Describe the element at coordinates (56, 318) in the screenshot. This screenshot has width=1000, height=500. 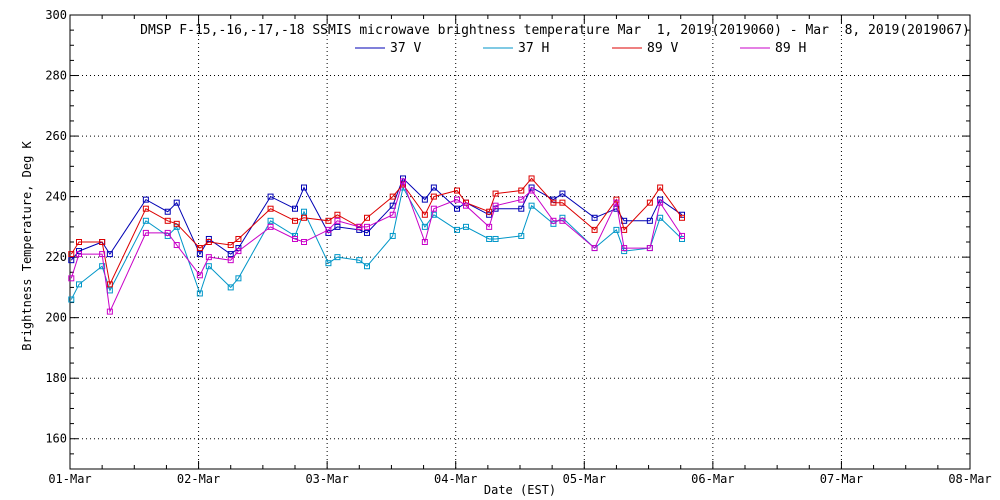
I see `y-tick-label: 200` at that location.